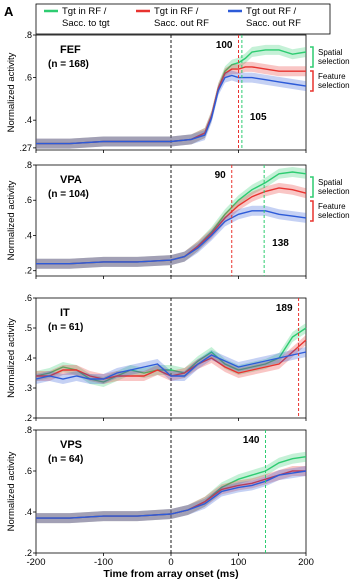  I want to click on legend-label-0-line2: Sacc. to tgt, so click(86, 23).